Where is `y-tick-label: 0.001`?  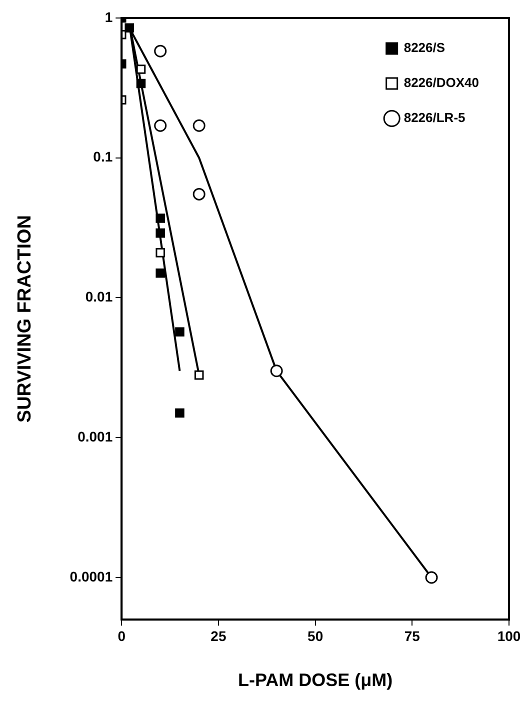
y-tick-label: 0.001 is located at coordinates (95, 436).